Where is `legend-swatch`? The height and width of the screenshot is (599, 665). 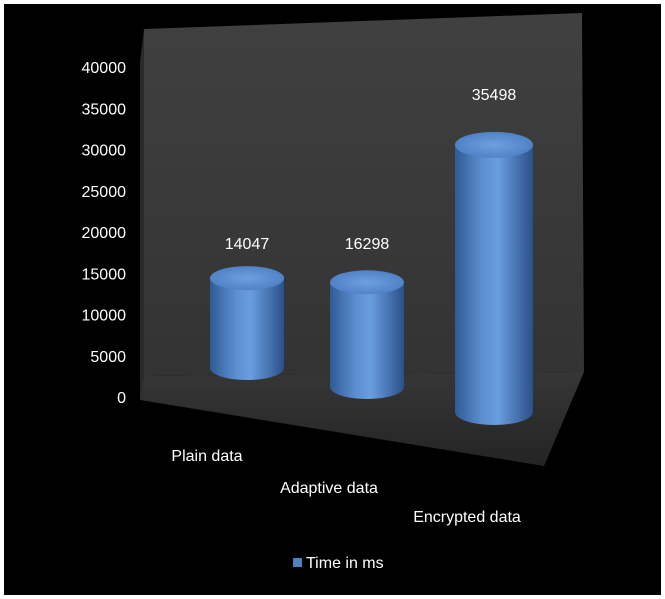 legend-swatch is located at coordinates (297, 562).